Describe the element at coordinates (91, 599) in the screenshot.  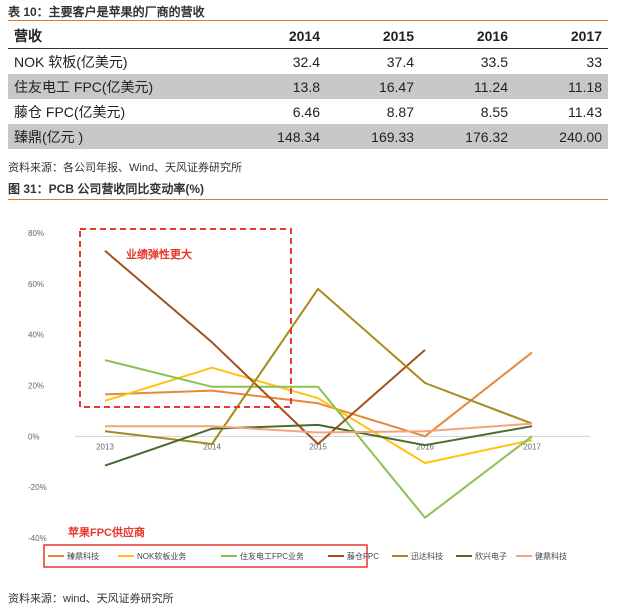
I see `chart-source: 资料来源：wind、天风证券研究所` at that location.